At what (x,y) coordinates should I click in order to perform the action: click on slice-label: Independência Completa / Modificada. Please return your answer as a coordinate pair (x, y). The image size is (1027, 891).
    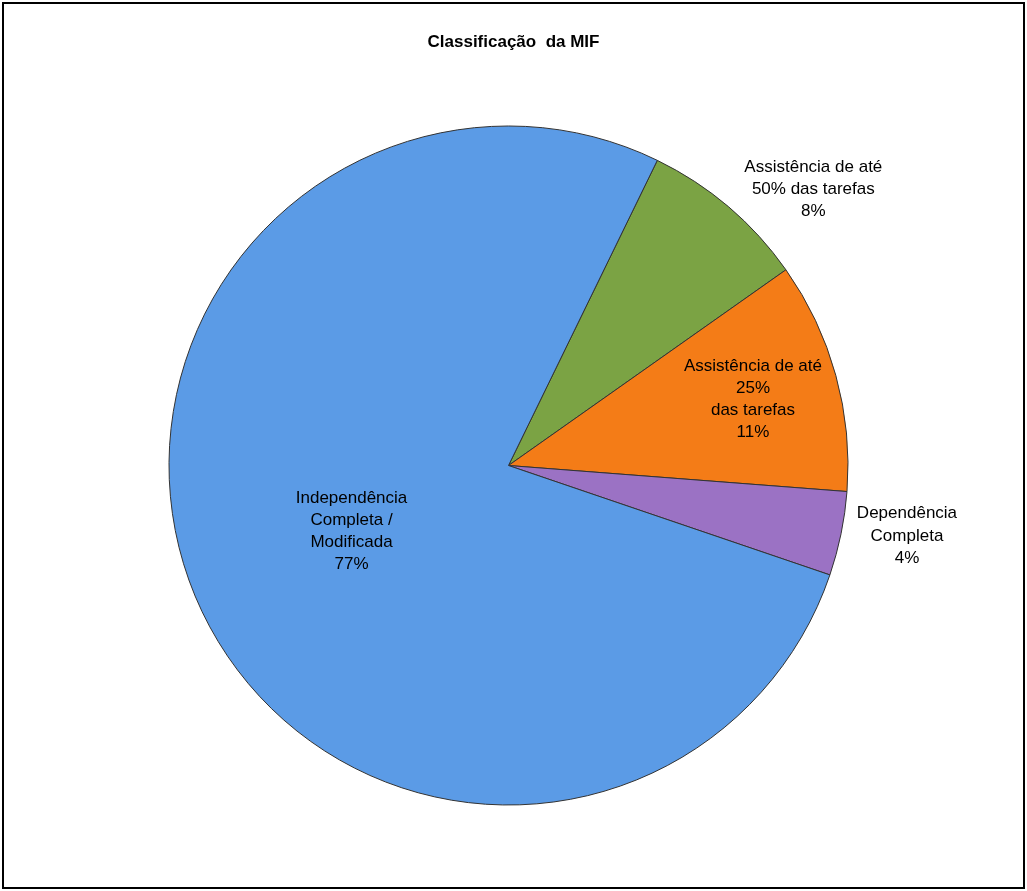
    Looking at the image, I should click on (351, 520).